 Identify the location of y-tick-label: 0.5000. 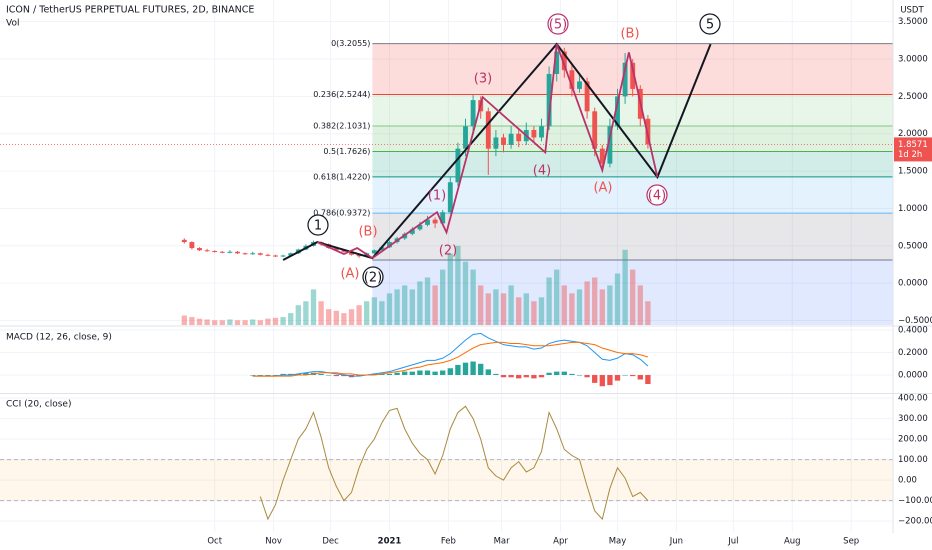
(913, 246).